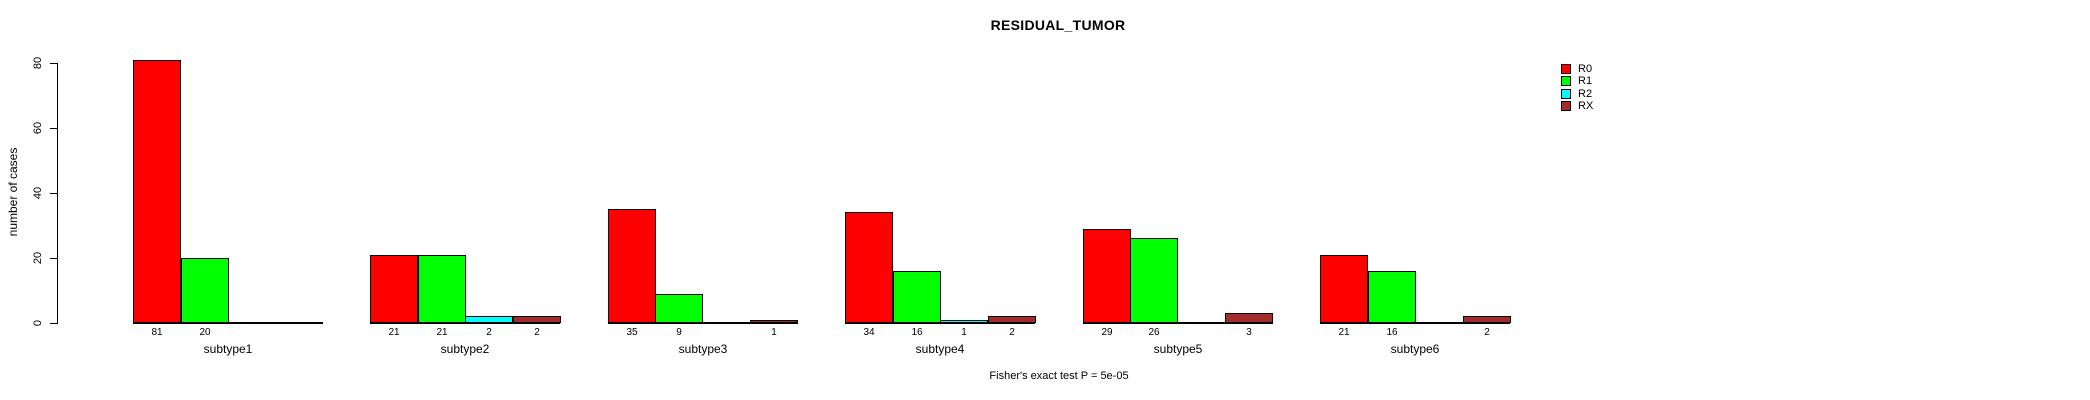  Describe the element at coordinates (489, 319) in the screenshot. I see `bar-r2-subtype2` at that location.